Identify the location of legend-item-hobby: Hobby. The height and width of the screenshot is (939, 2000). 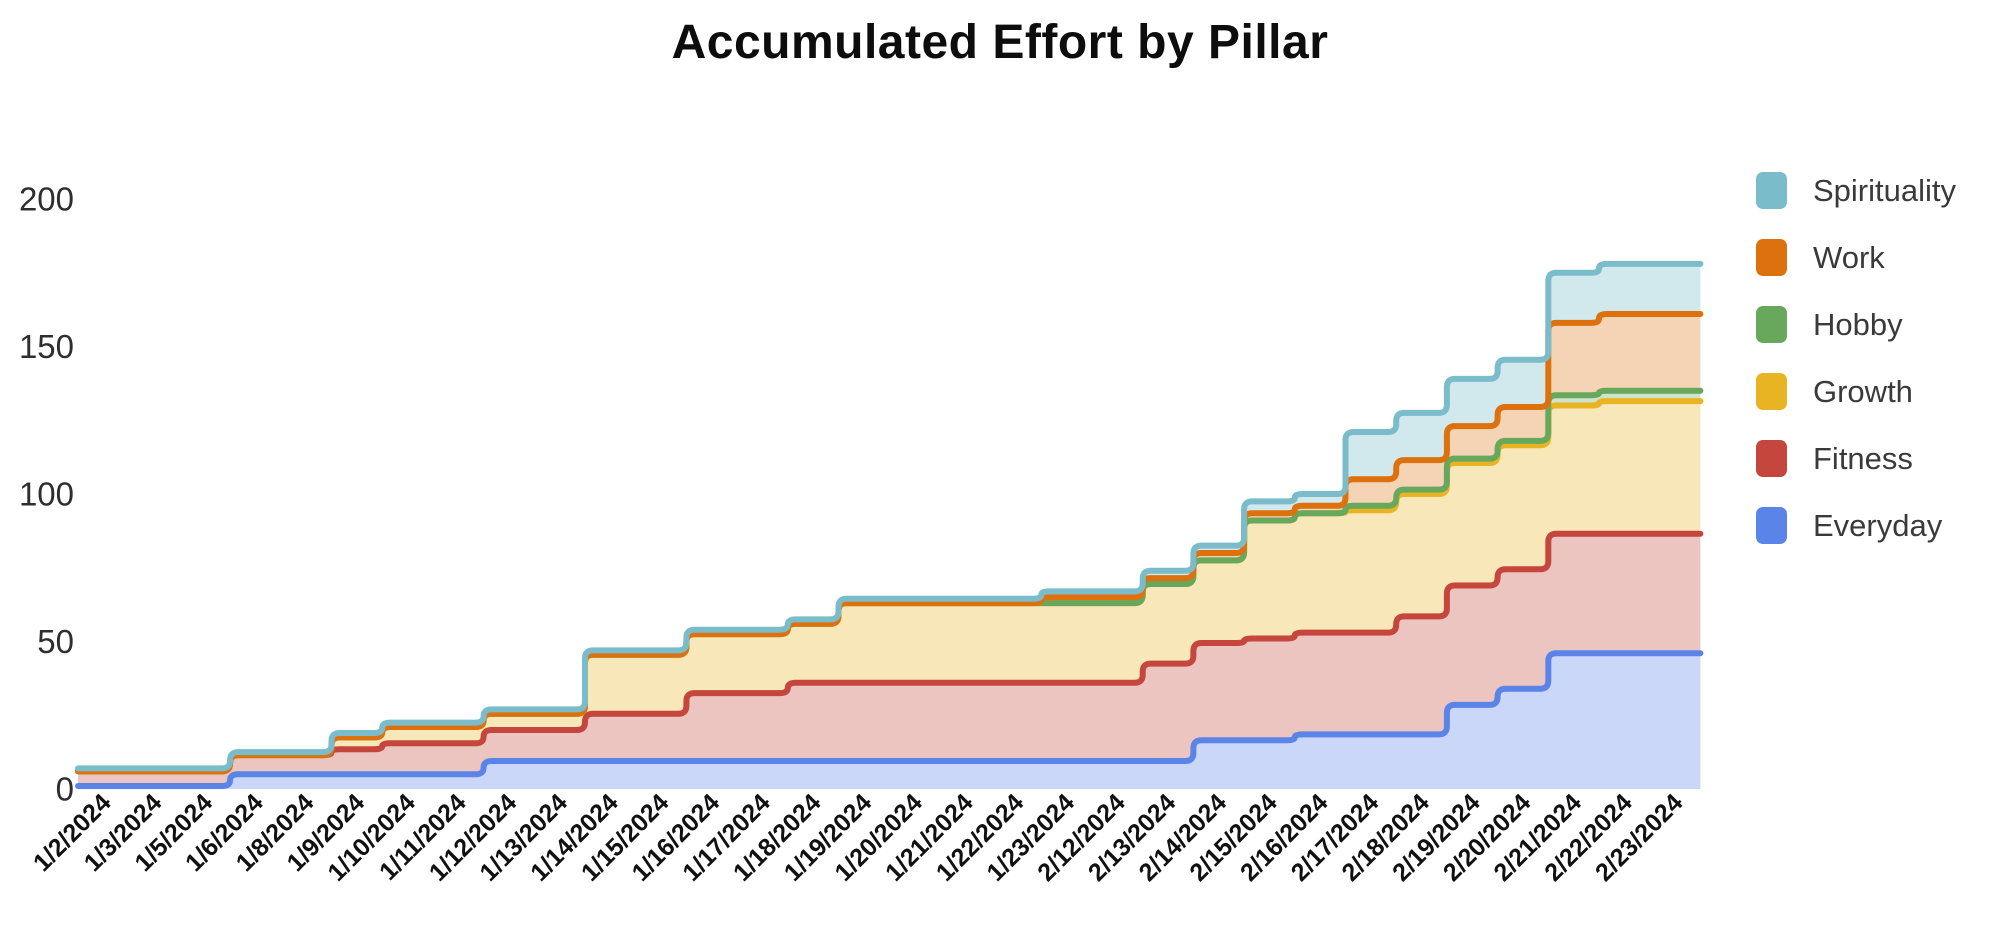
(1829, 324).